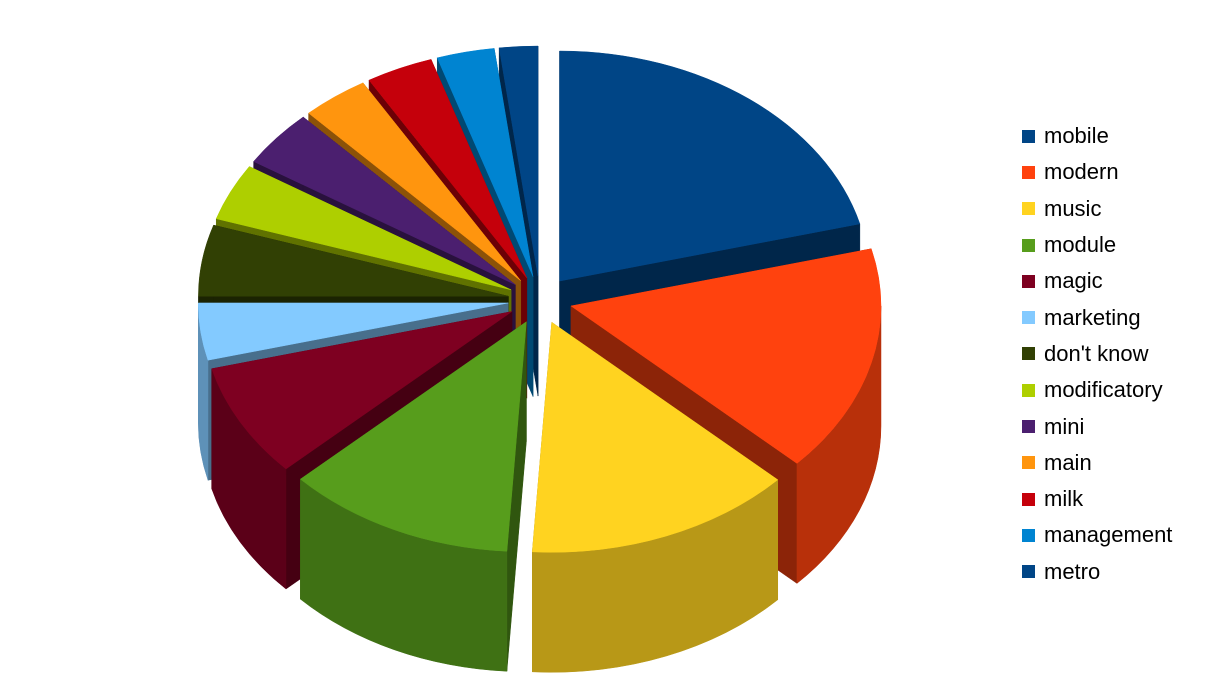 The height and width of the screenshot is (691, 1207). I want to click on legend-item: marketing, so click(1097, 317).